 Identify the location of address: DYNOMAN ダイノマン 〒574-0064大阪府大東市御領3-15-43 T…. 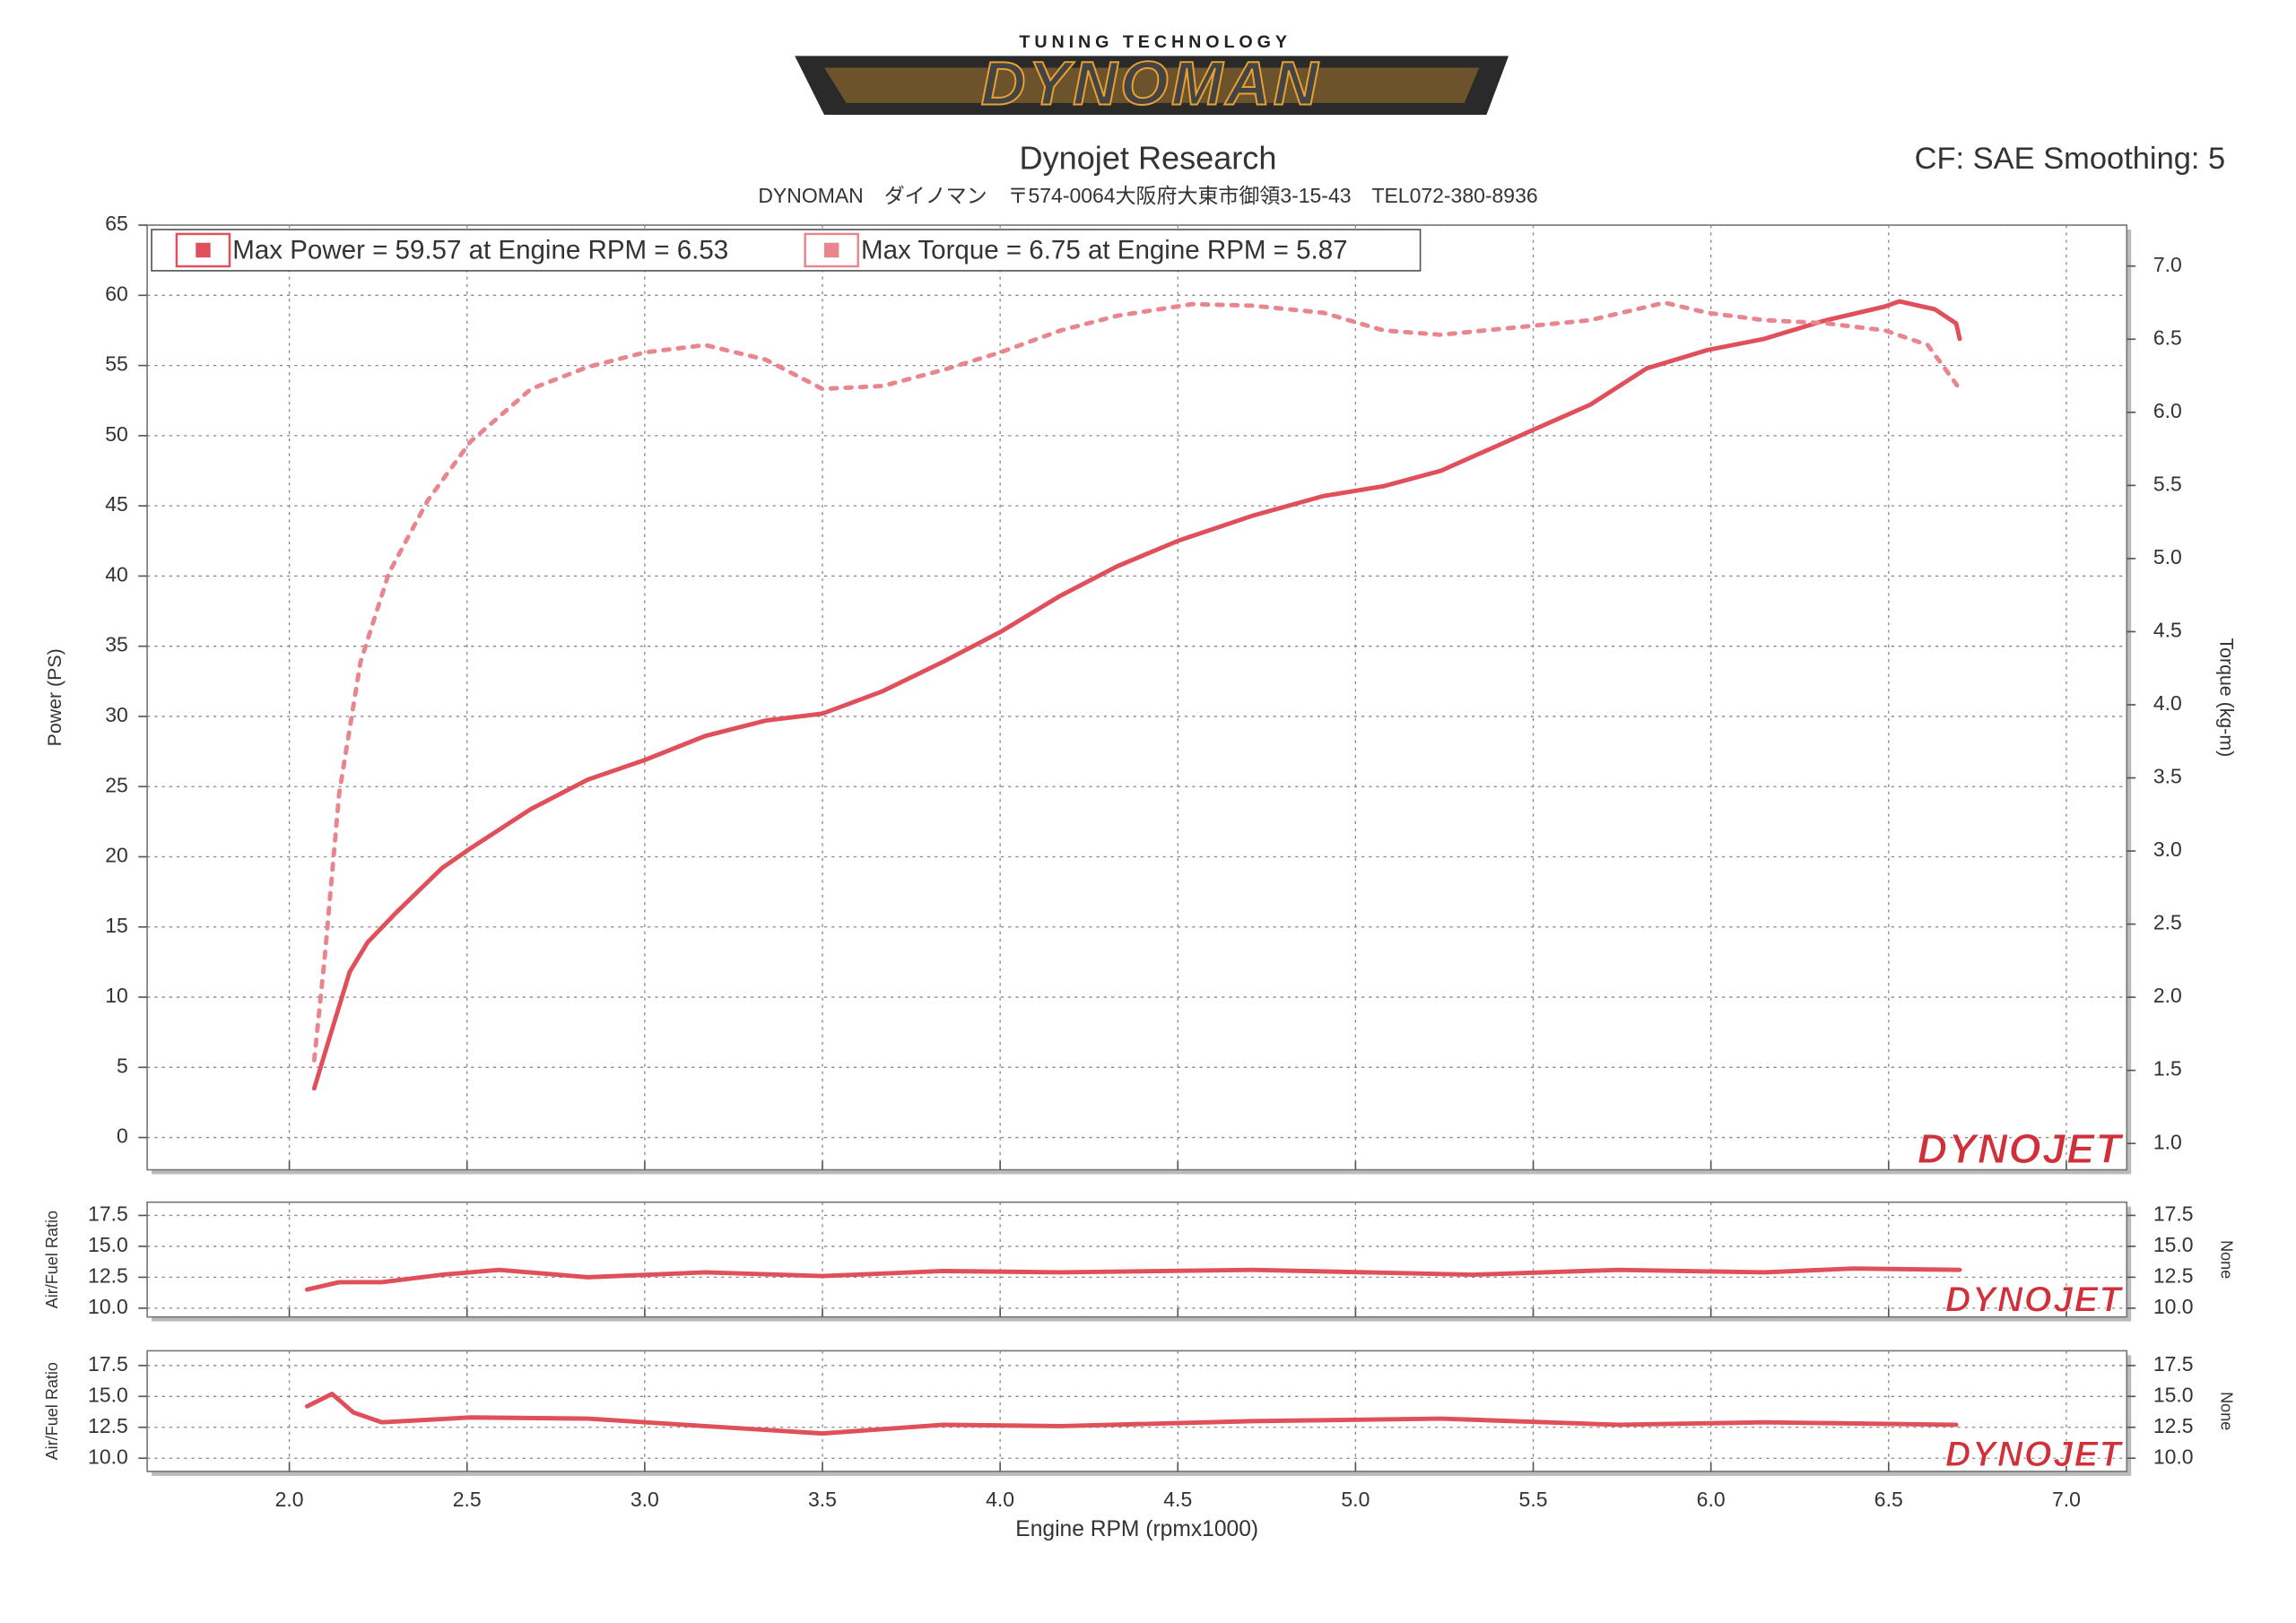
(1147, 195).